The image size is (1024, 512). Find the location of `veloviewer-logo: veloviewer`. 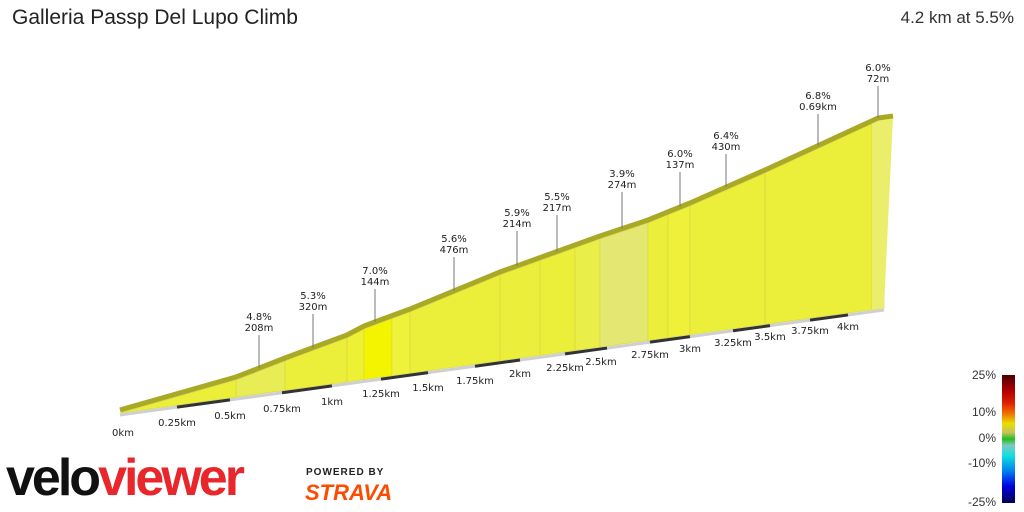

veloviewer-logo: veloviewer is located at coordinates (125, 478).